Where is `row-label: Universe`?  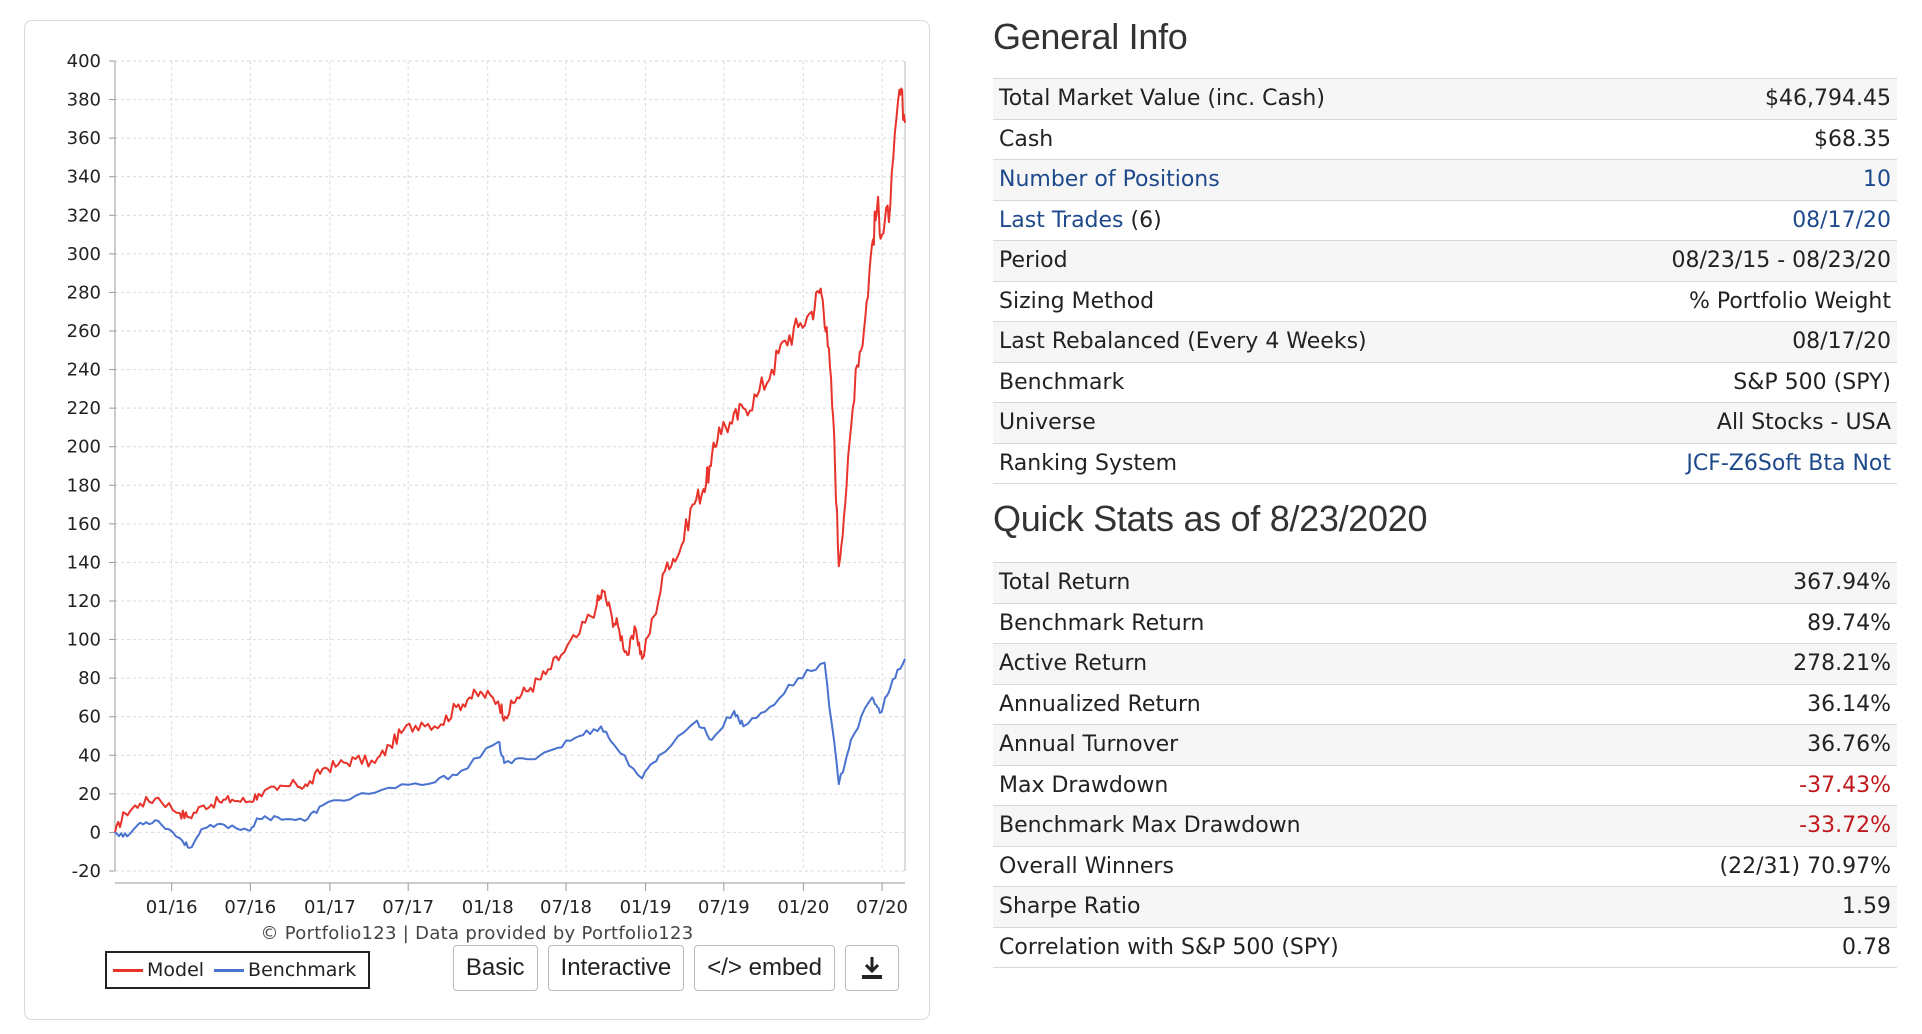 row-label: Universe is located at coordinates (1274, 423).